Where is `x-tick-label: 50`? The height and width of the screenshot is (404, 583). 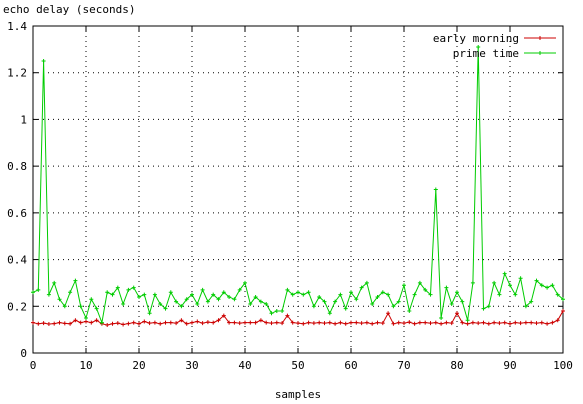 x-tick-label: 50 is located at coordinates (297, 365).